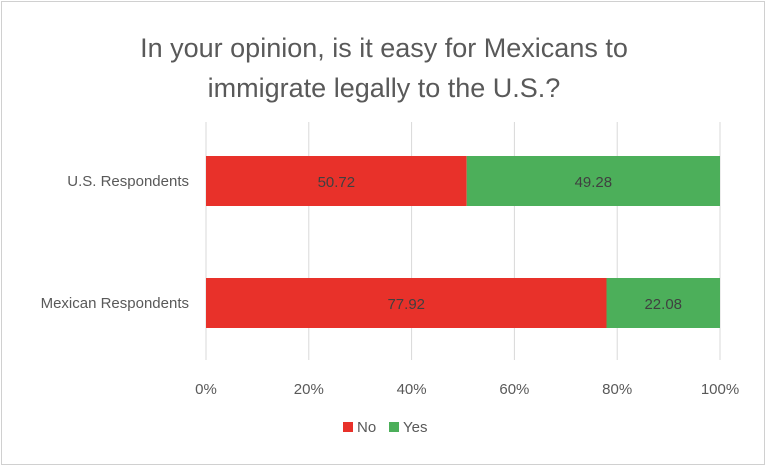 The width and height of the screenshot is (768, 468). I want to click on x-tick-label: 0%, so click(206, 389).